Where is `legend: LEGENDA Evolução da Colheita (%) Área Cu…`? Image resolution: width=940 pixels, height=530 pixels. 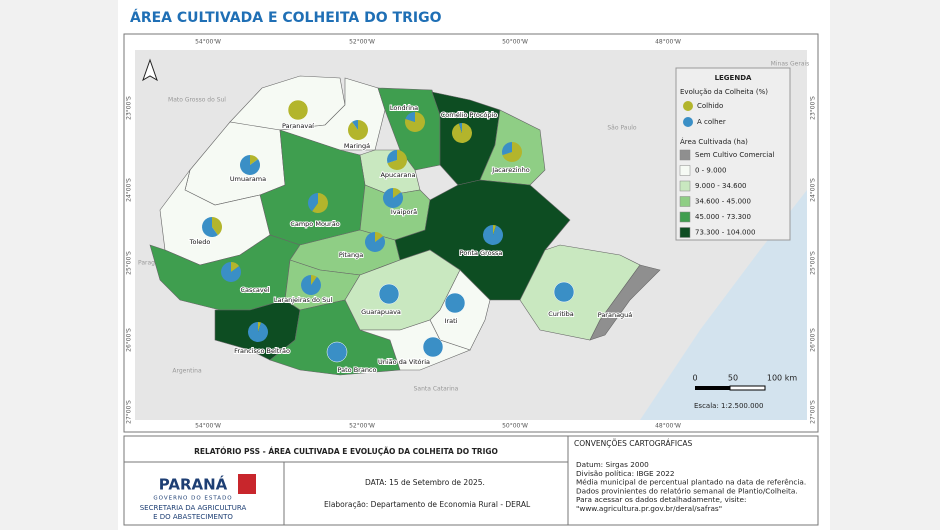 legend: LEGENDA Evolução da Colheita (%) Área Cu… is located at coordinates (733, 154).